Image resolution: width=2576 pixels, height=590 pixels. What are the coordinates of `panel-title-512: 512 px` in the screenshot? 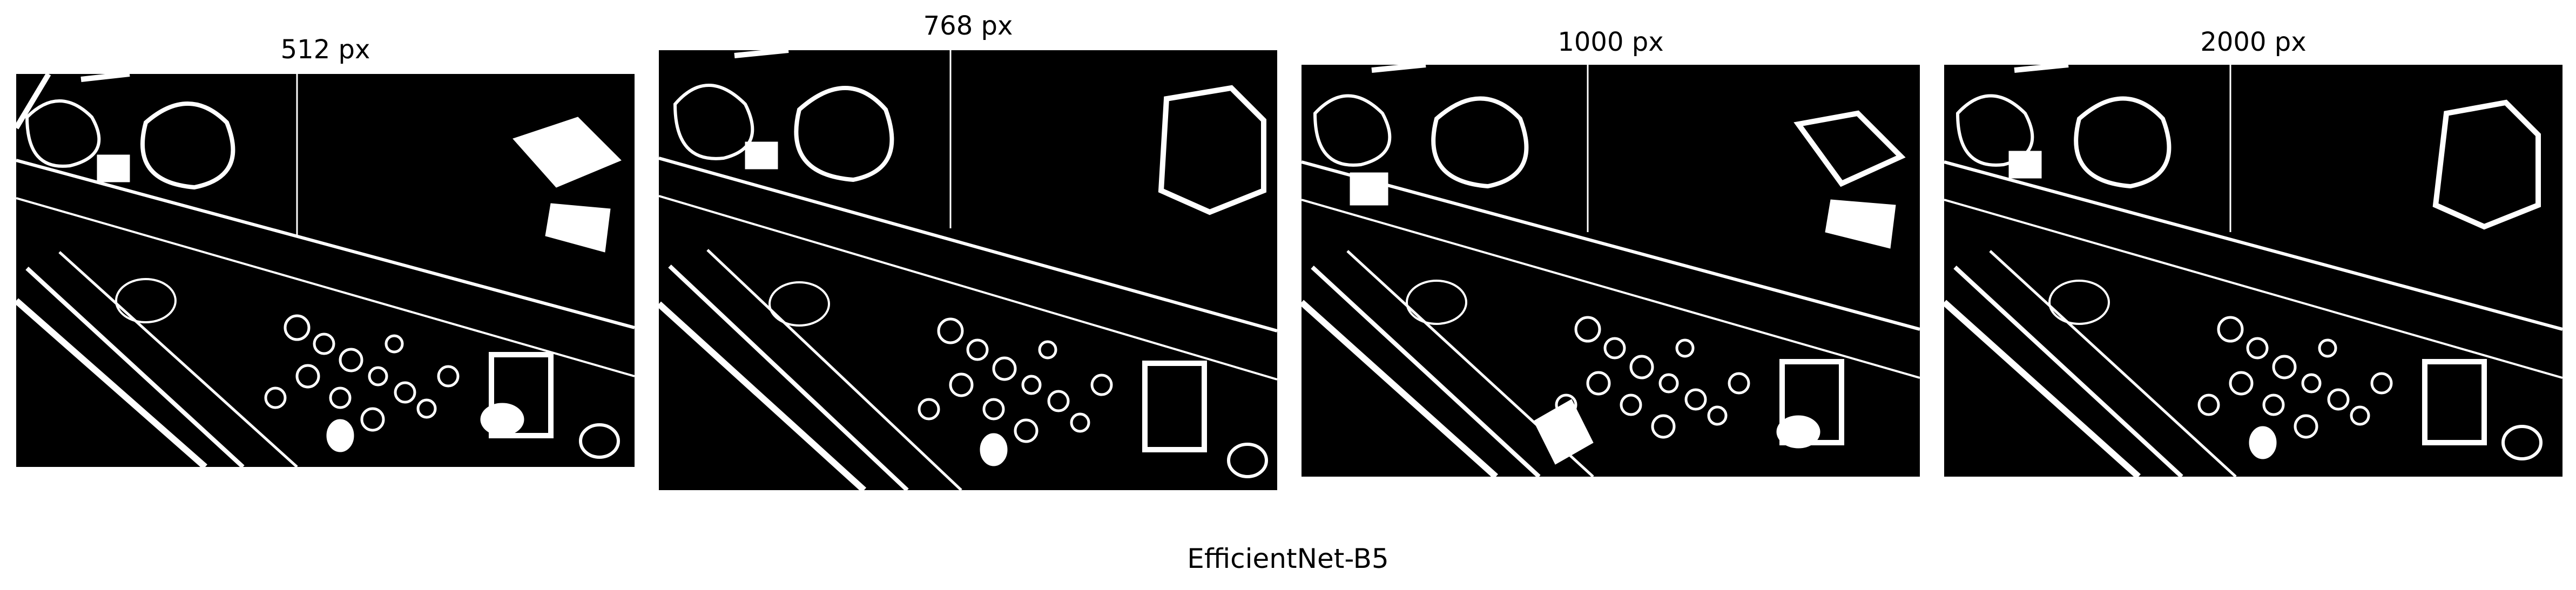 It's located at (325, 50).